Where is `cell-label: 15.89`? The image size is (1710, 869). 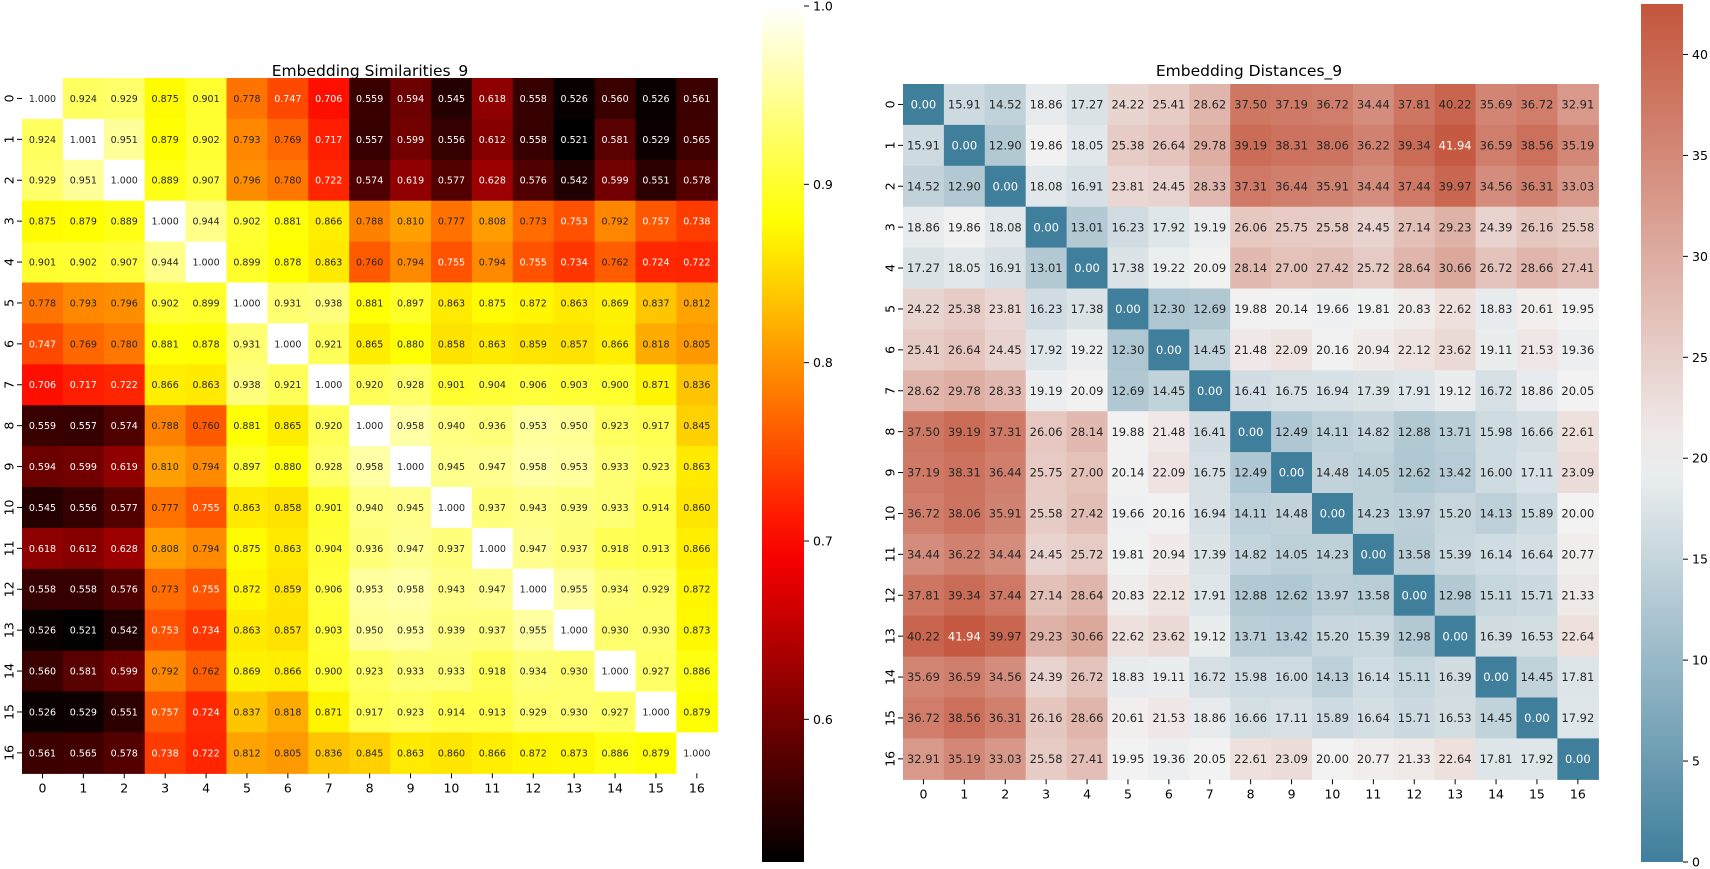 cell-label: 15.89 is located at coordinates (1536, 514).